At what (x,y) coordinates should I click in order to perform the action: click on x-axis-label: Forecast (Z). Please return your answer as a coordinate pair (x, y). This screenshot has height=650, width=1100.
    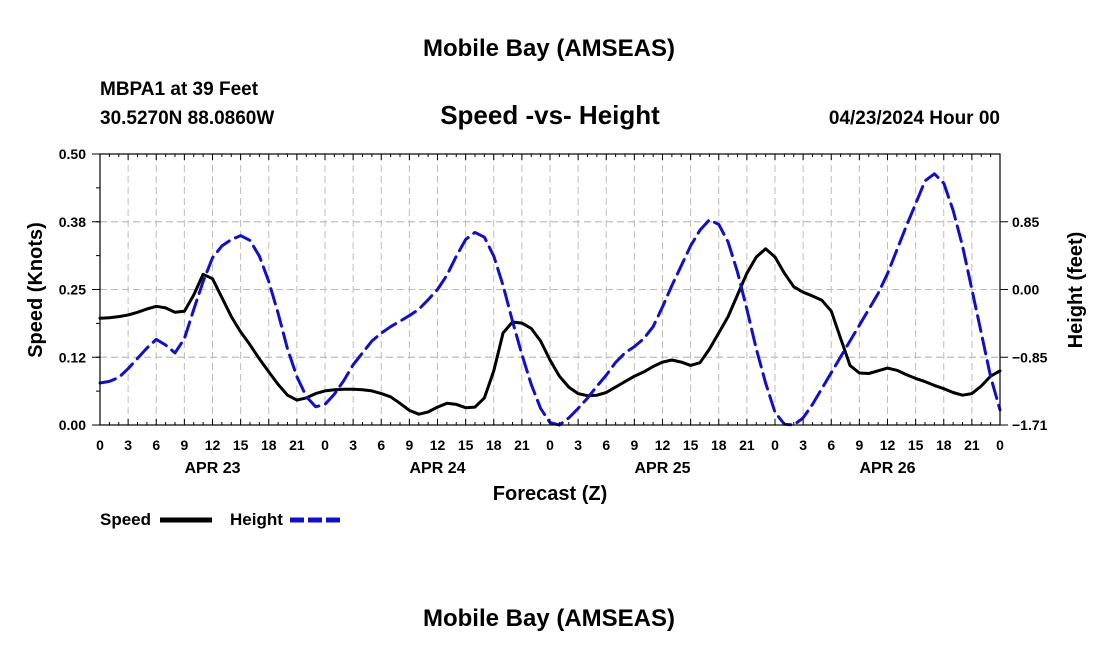
    Looking at the image, I should click on (550, 494).